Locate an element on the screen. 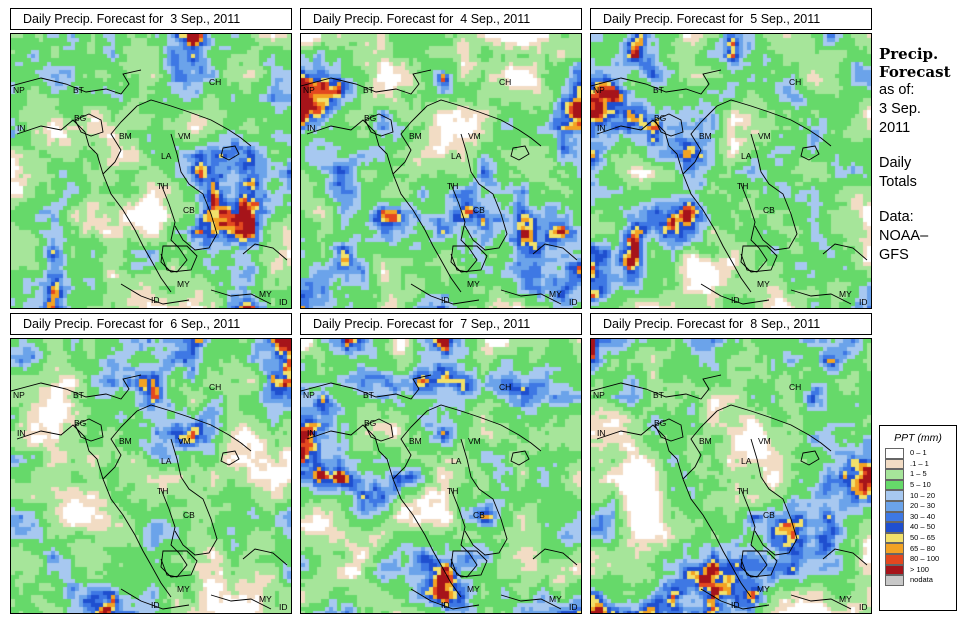  legend-title: PPT (mm) is located at coordinates (918, 438).